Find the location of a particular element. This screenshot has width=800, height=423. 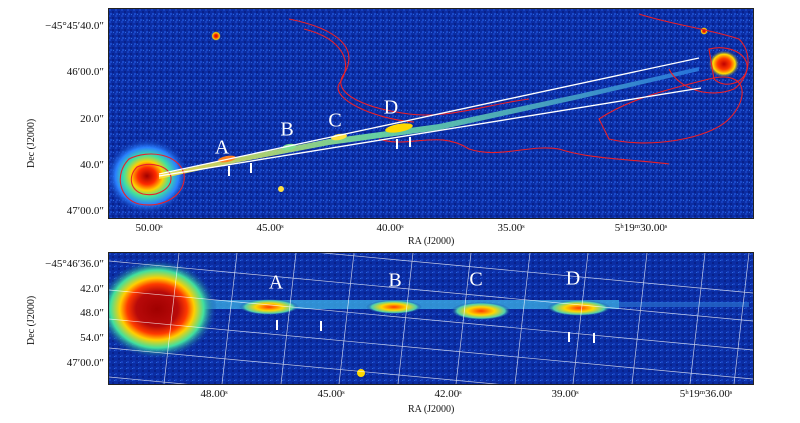

host-galaxy is located at coordinates (163, 309).